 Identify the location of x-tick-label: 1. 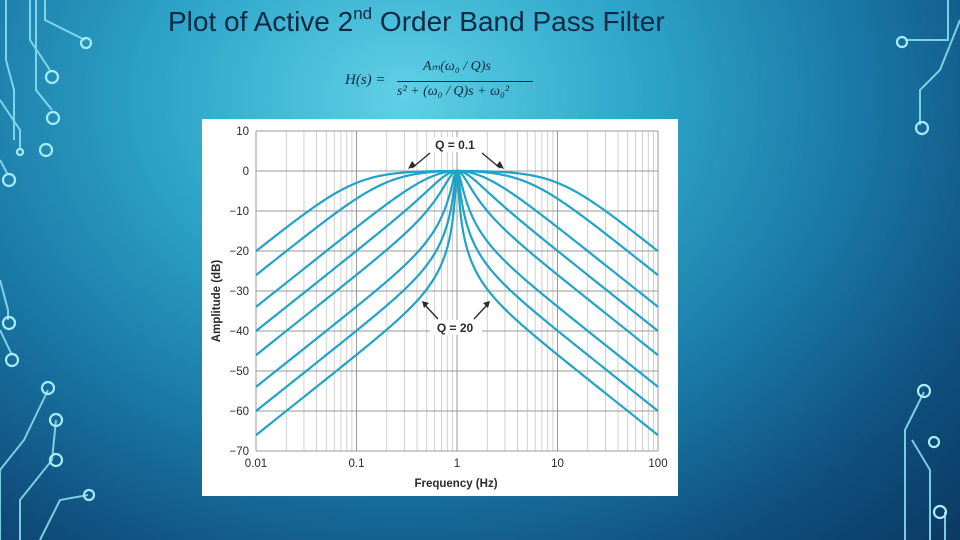
(457, 464).